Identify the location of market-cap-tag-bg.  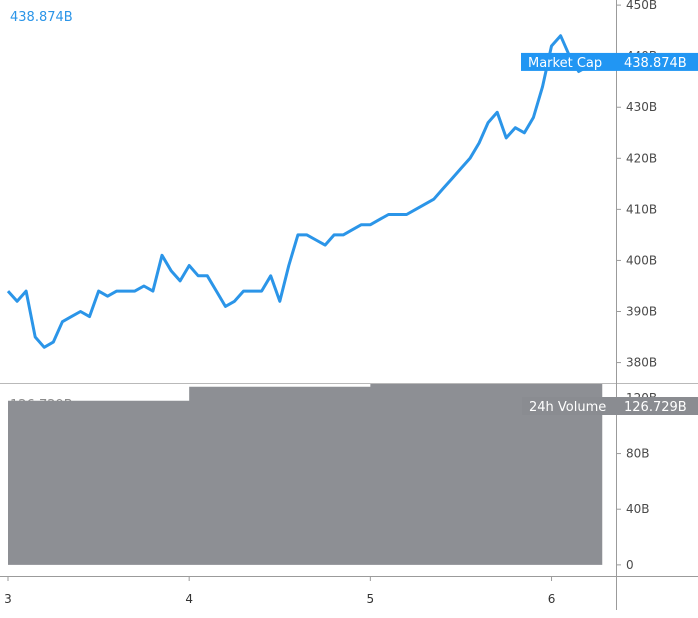
(609, 61).